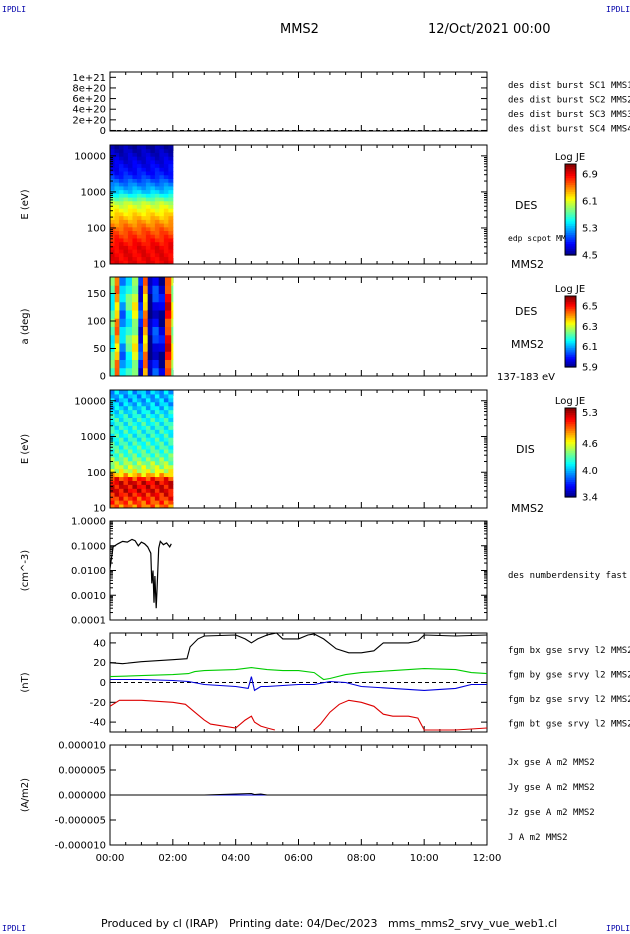 This screenshot has width=630, height=934. I want to click on y-tick-label: -20, so click(98, 703).